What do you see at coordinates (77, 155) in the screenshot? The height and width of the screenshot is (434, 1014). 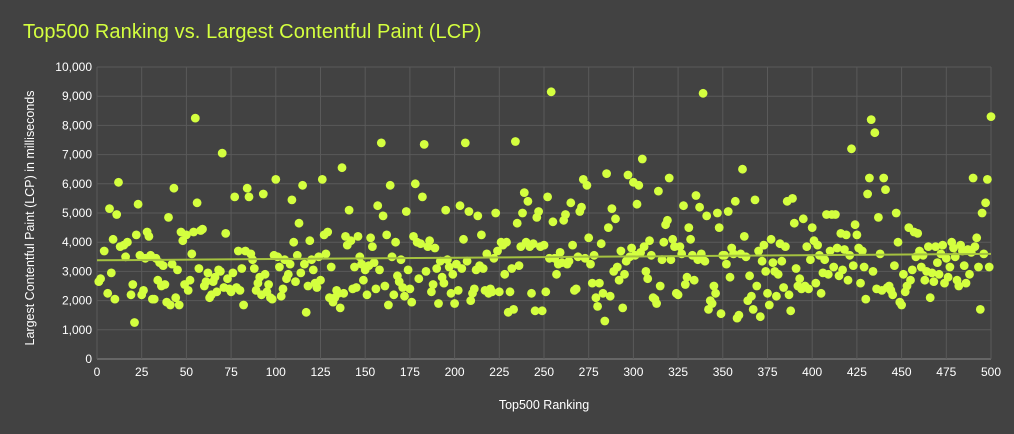 I see `y-tick-label: 7,000` at bounding box center [77, 155].